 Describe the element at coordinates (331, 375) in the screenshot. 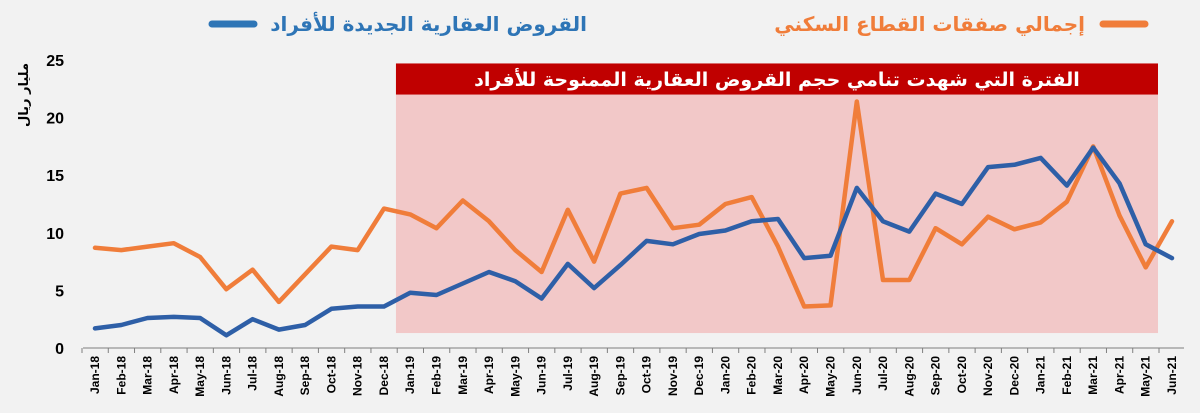

I see `x-tick-label: Oct-18` at that location.